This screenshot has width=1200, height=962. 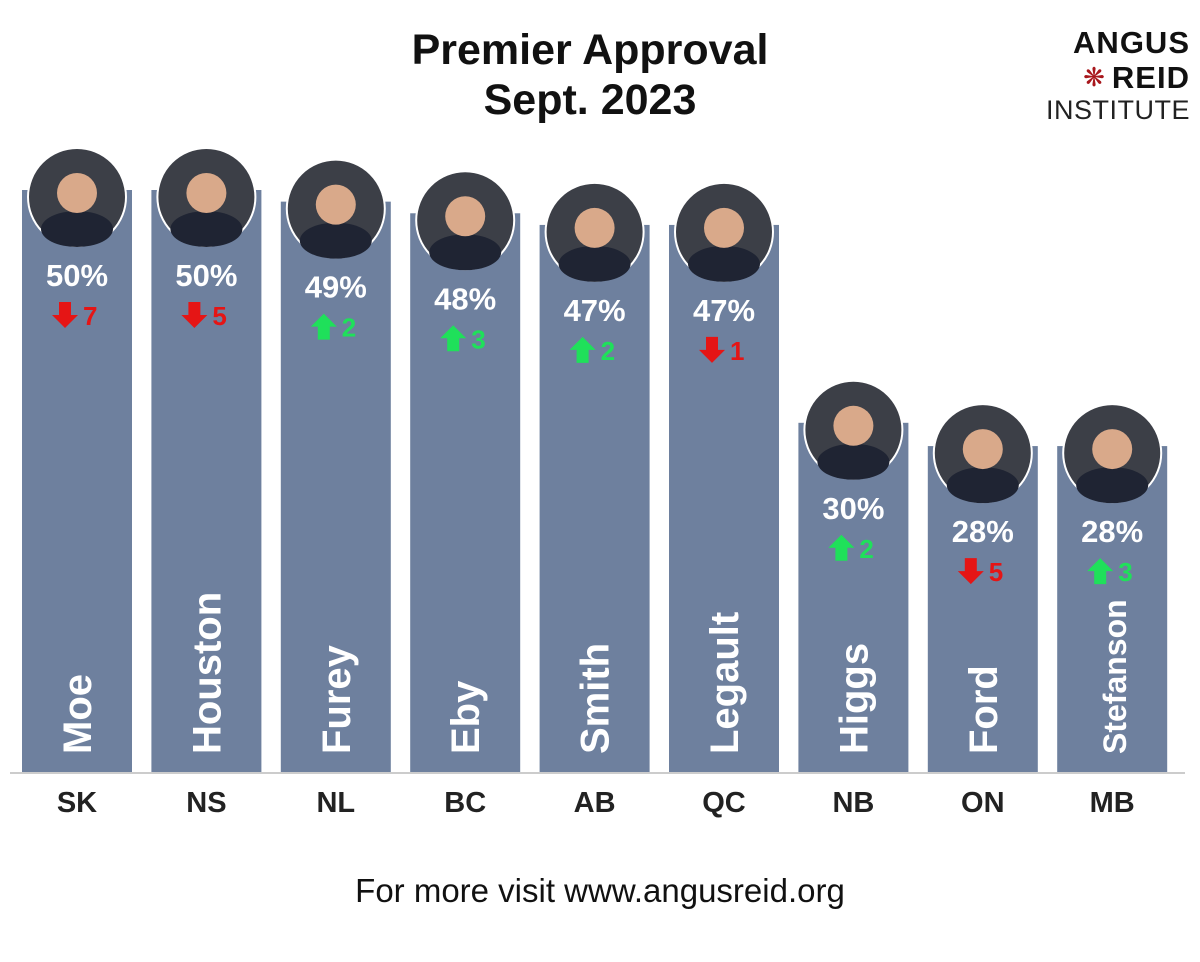 I want to click on value-label: 30%, so click(x=853, y=508).